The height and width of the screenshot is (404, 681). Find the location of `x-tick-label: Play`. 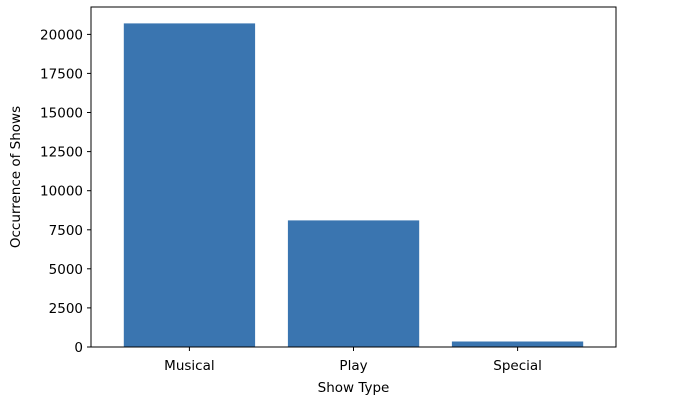

x-tick-label: Play is located at coordinates (353, 366).